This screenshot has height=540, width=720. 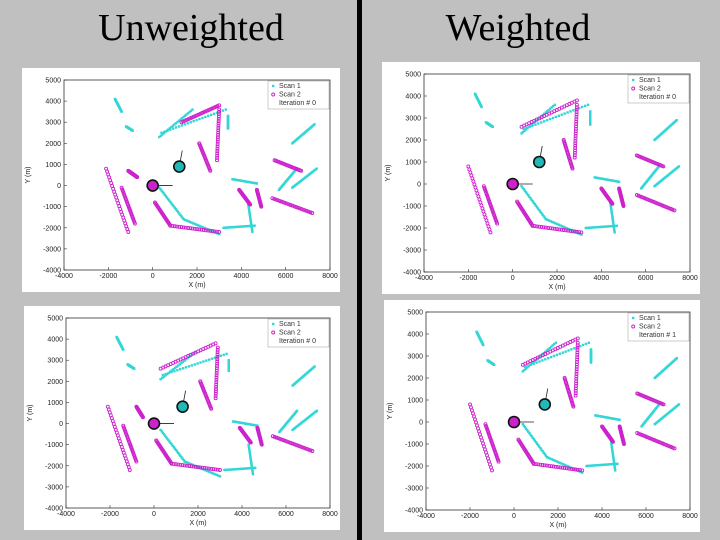 What do you see at coordinates (419, 185) in the screenshot?
I see `y-tick-label: 0` at bounding box center [419, 185].